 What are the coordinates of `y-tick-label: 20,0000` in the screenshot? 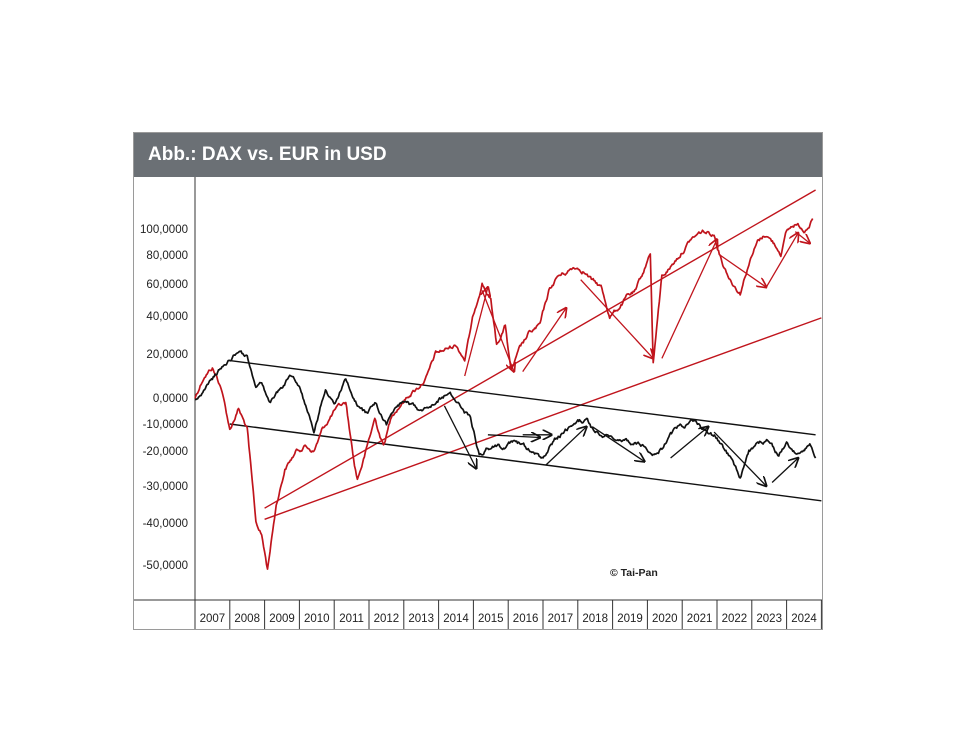 It's located at (167, 355).